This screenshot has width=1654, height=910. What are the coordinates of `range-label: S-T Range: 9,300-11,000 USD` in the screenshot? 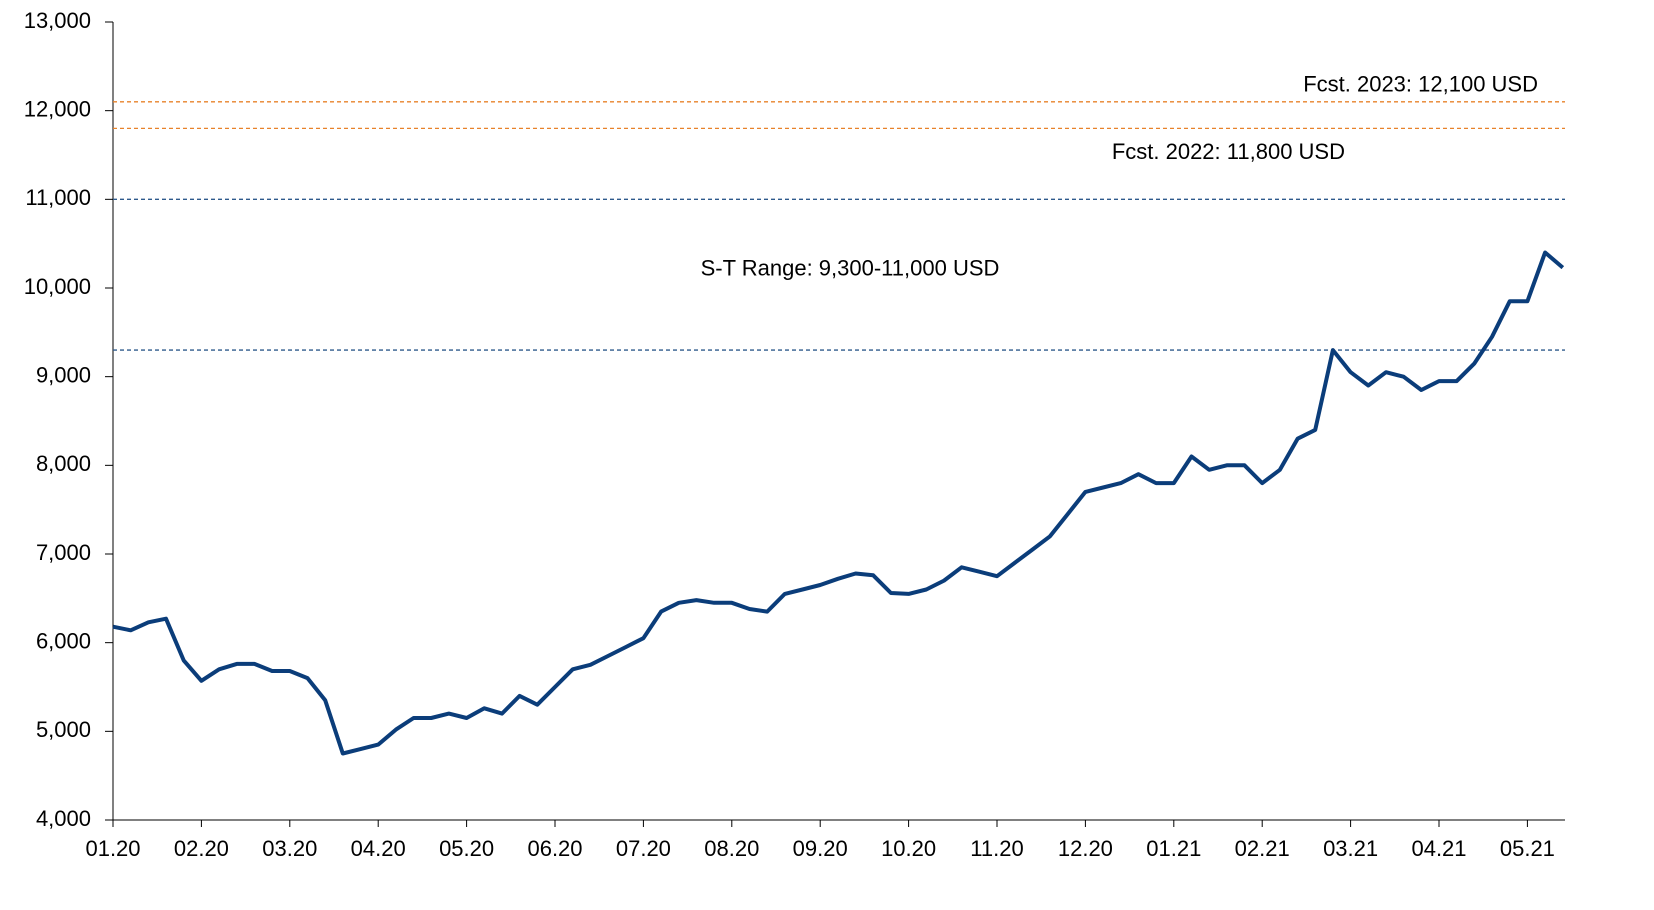 It's located at (850, 268).